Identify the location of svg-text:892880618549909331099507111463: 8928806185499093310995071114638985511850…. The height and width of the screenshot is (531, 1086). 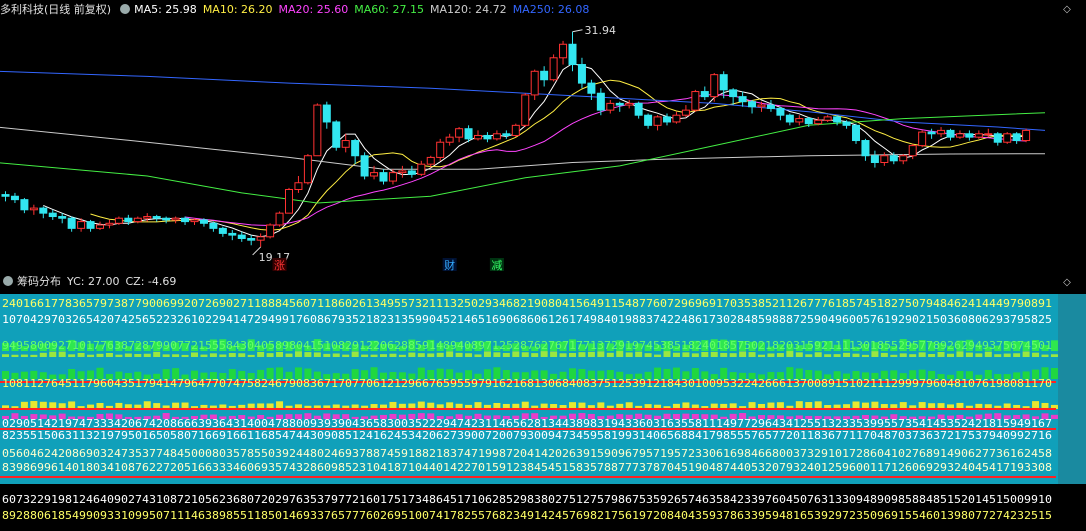
(527, 515).